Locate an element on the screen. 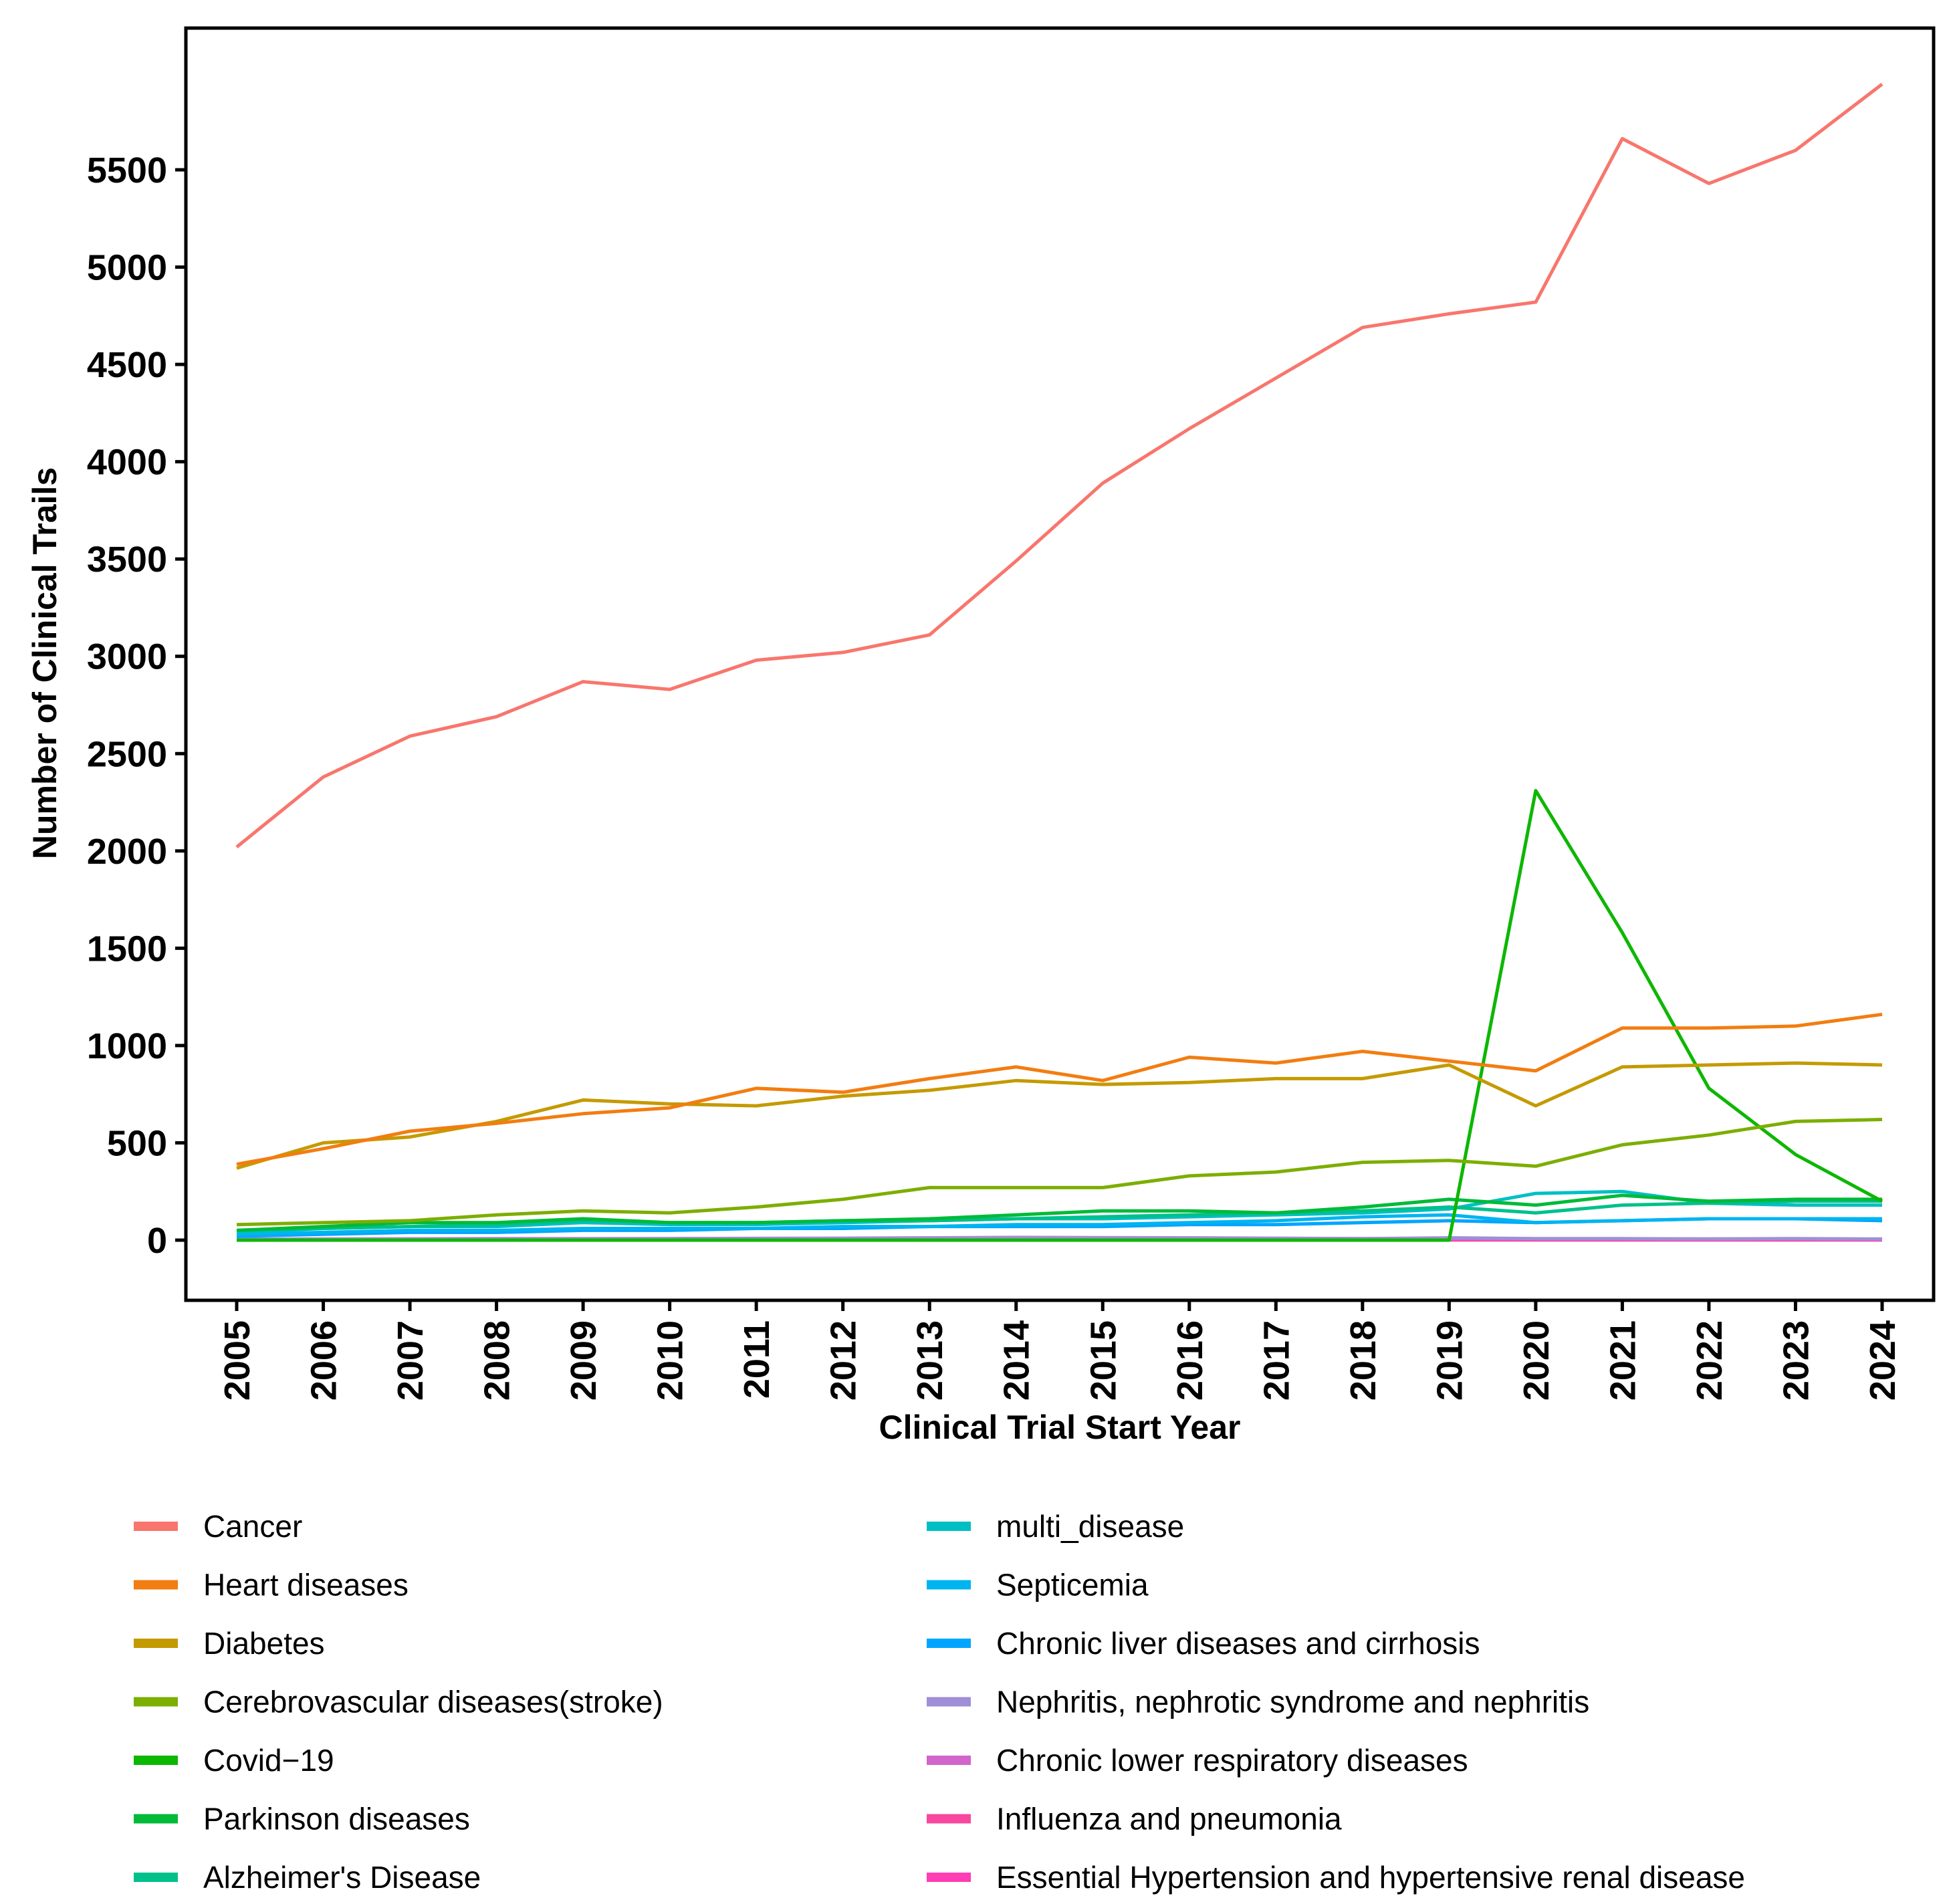 The image size is (1955, 1904). x-tick-label: 2010 is located at coordinates (671, 1360).